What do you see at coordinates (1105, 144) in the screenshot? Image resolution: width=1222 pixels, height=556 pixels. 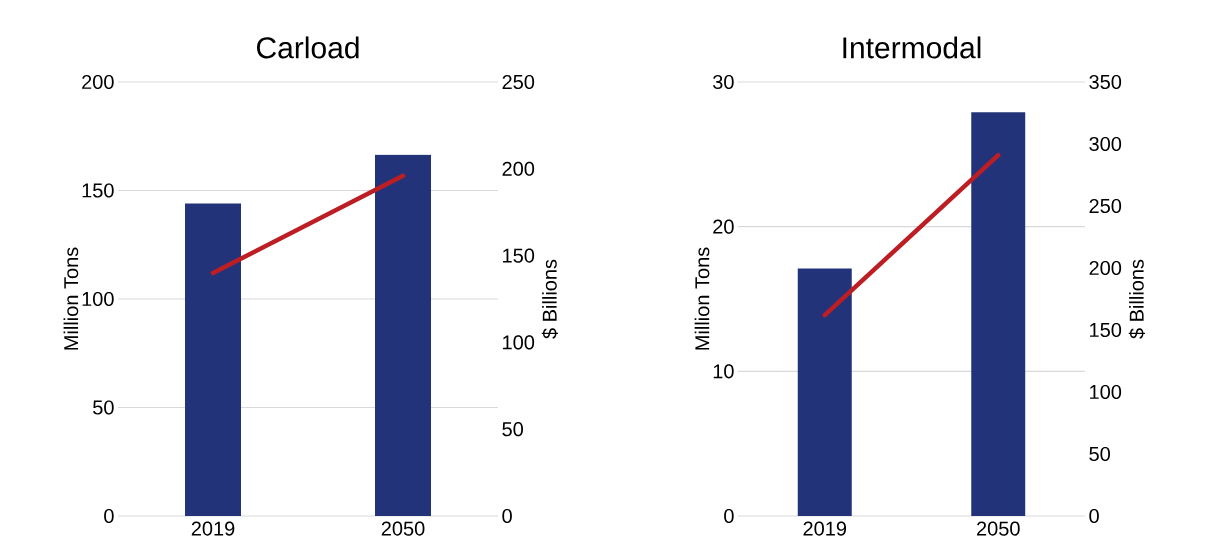 I see `y2-tick-label: 300` at bounding box center [1105, 144].